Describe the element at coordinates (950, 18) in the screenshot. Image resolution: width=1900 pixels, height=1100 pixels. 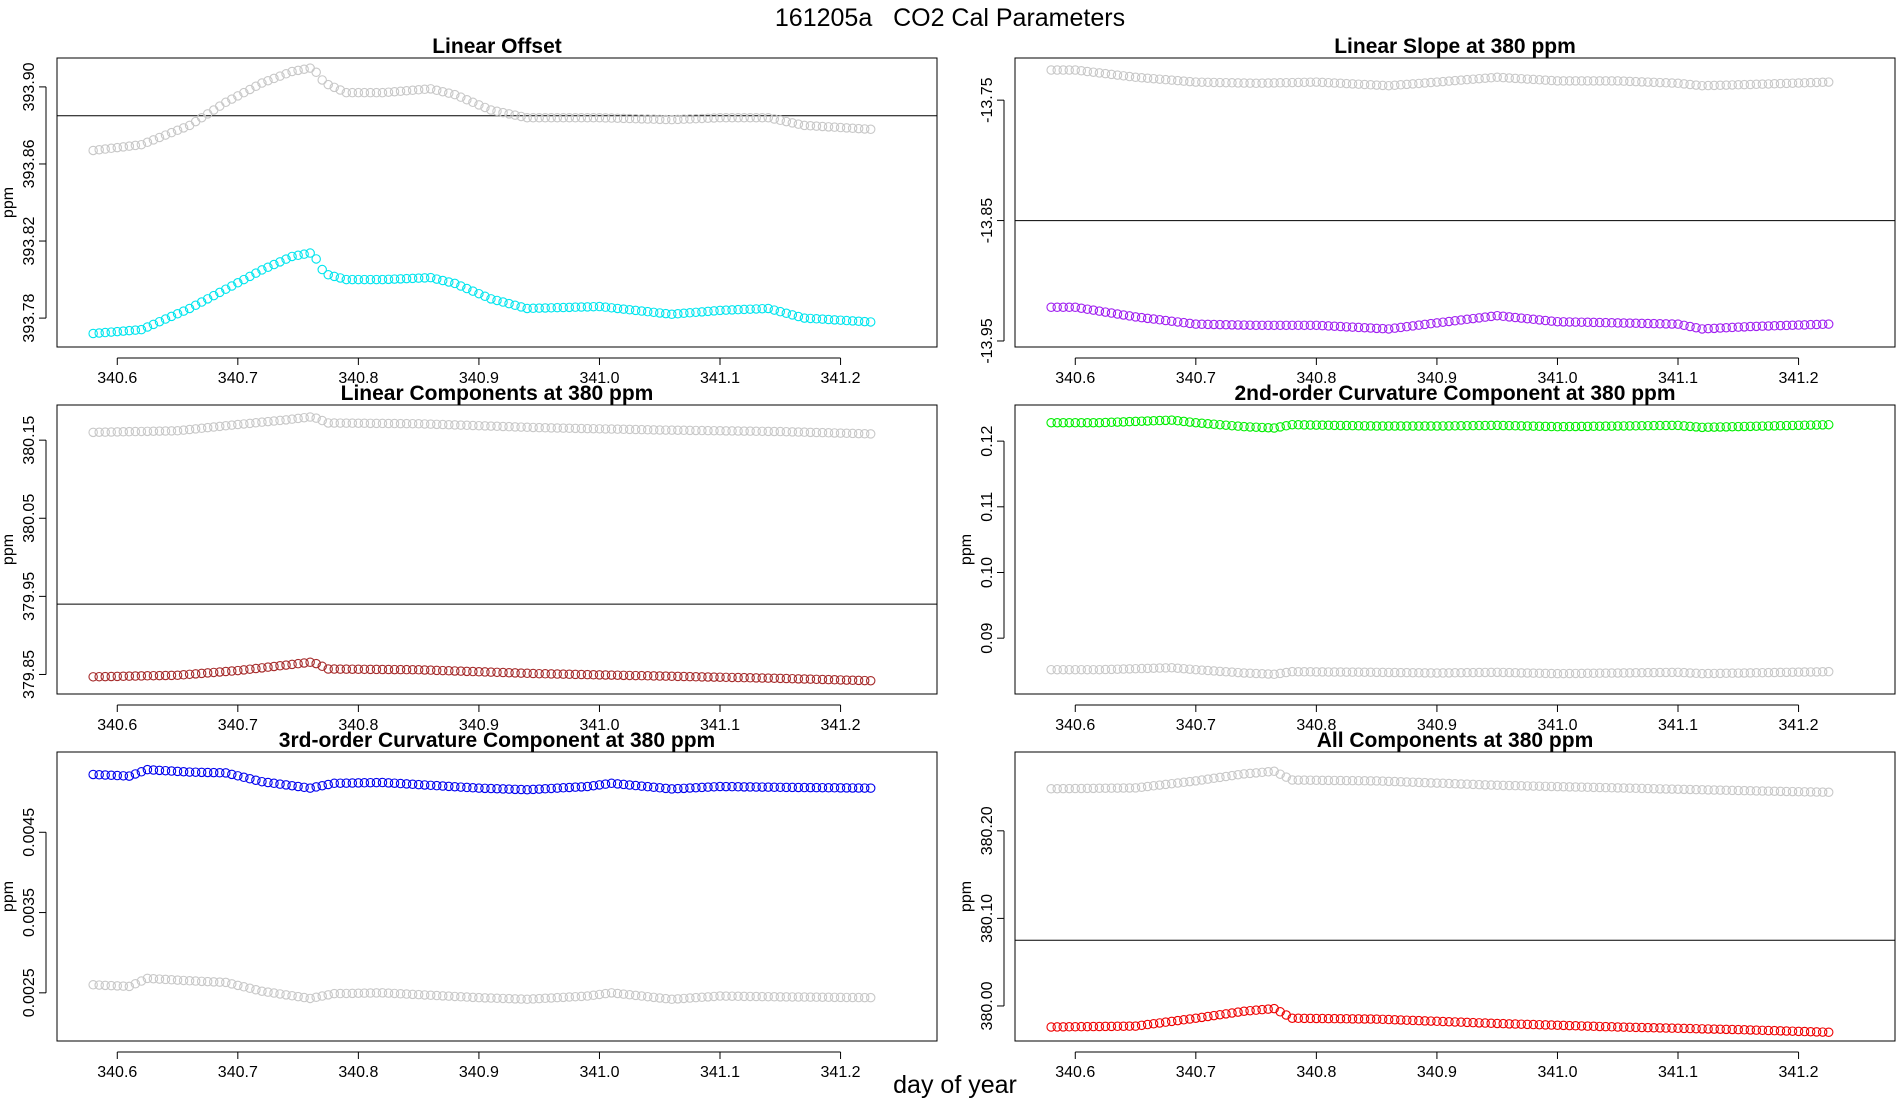
I see `figure-title: 161205a CO2 Cal Parameters` at that location.